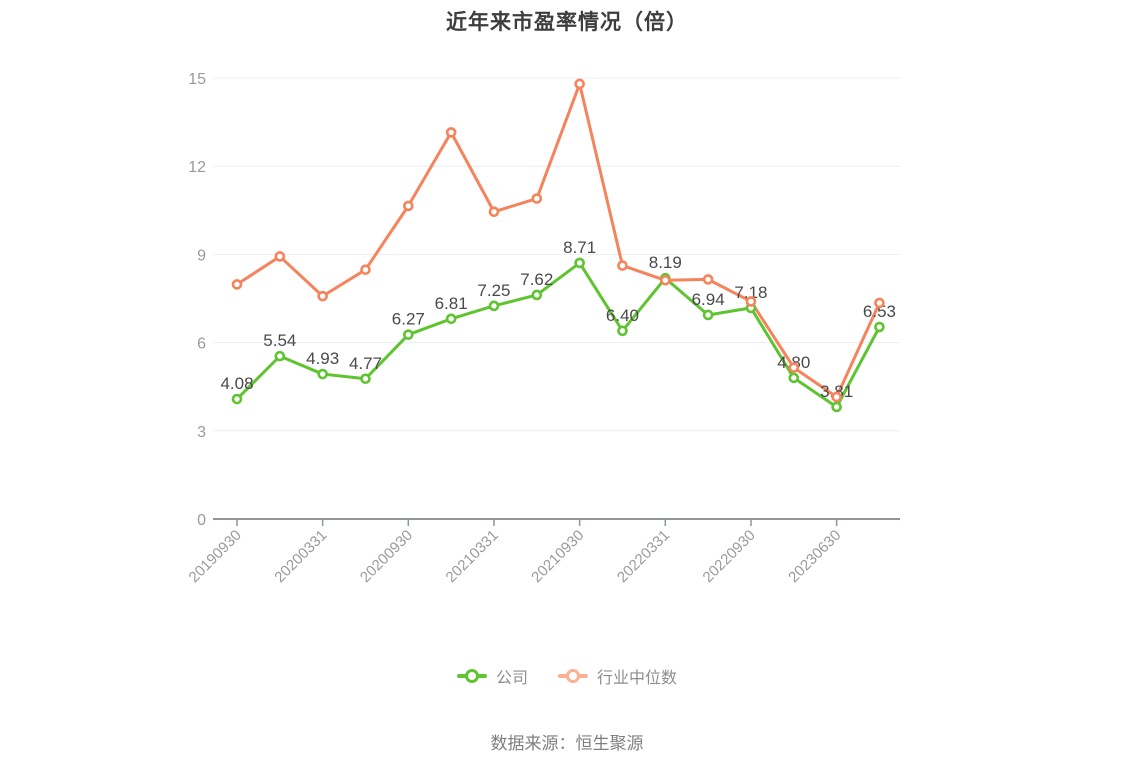  Describe the element at coordinates (279, 340) in the screenshot. I see `data-point-label: 5.54` at that location.